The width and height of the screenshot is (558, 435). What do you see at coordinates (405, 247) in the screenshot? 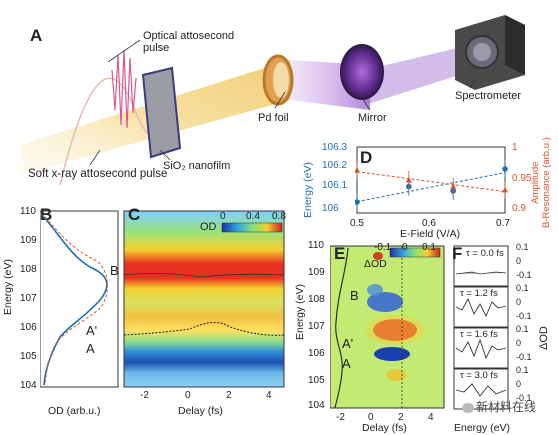
I see `e-cbar-tick: 0` at bounding box center [405, 247].